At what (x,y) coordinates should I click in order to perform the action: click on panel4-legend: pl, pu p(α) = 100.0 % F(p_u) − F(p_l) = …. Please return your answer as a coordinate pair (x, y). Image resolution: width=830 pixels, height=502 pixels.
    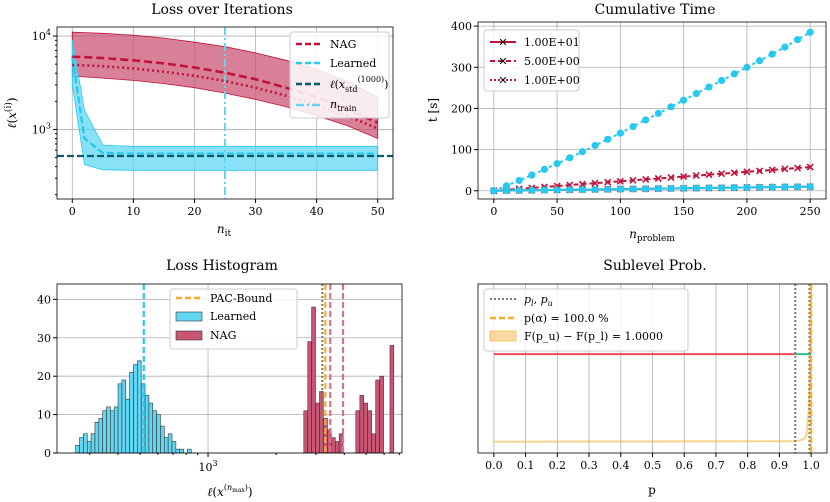
    Looking at the image, I should click on (586, 320).